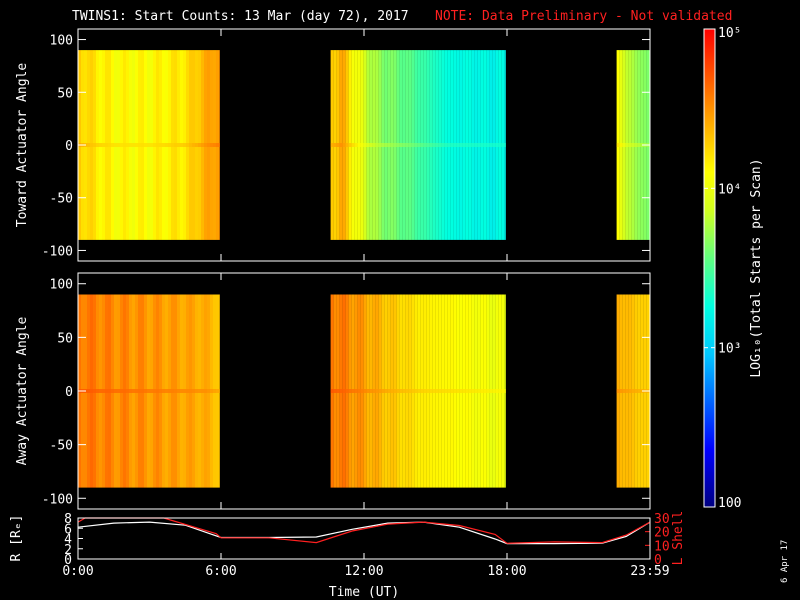 This screenshot has height=600, width=800. What do you see at coordinates (364, 592) in the screenshot?
I see `x-axis-label: Time (UT)` at bounding box center [364, 592].